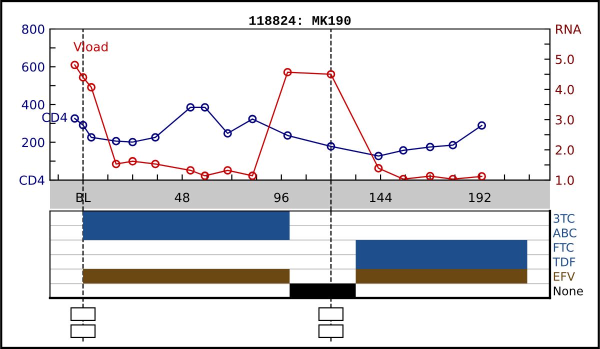 This screenshot has height=349, width=600. I want to click on y-tick-label: 800, so click(33, 29).